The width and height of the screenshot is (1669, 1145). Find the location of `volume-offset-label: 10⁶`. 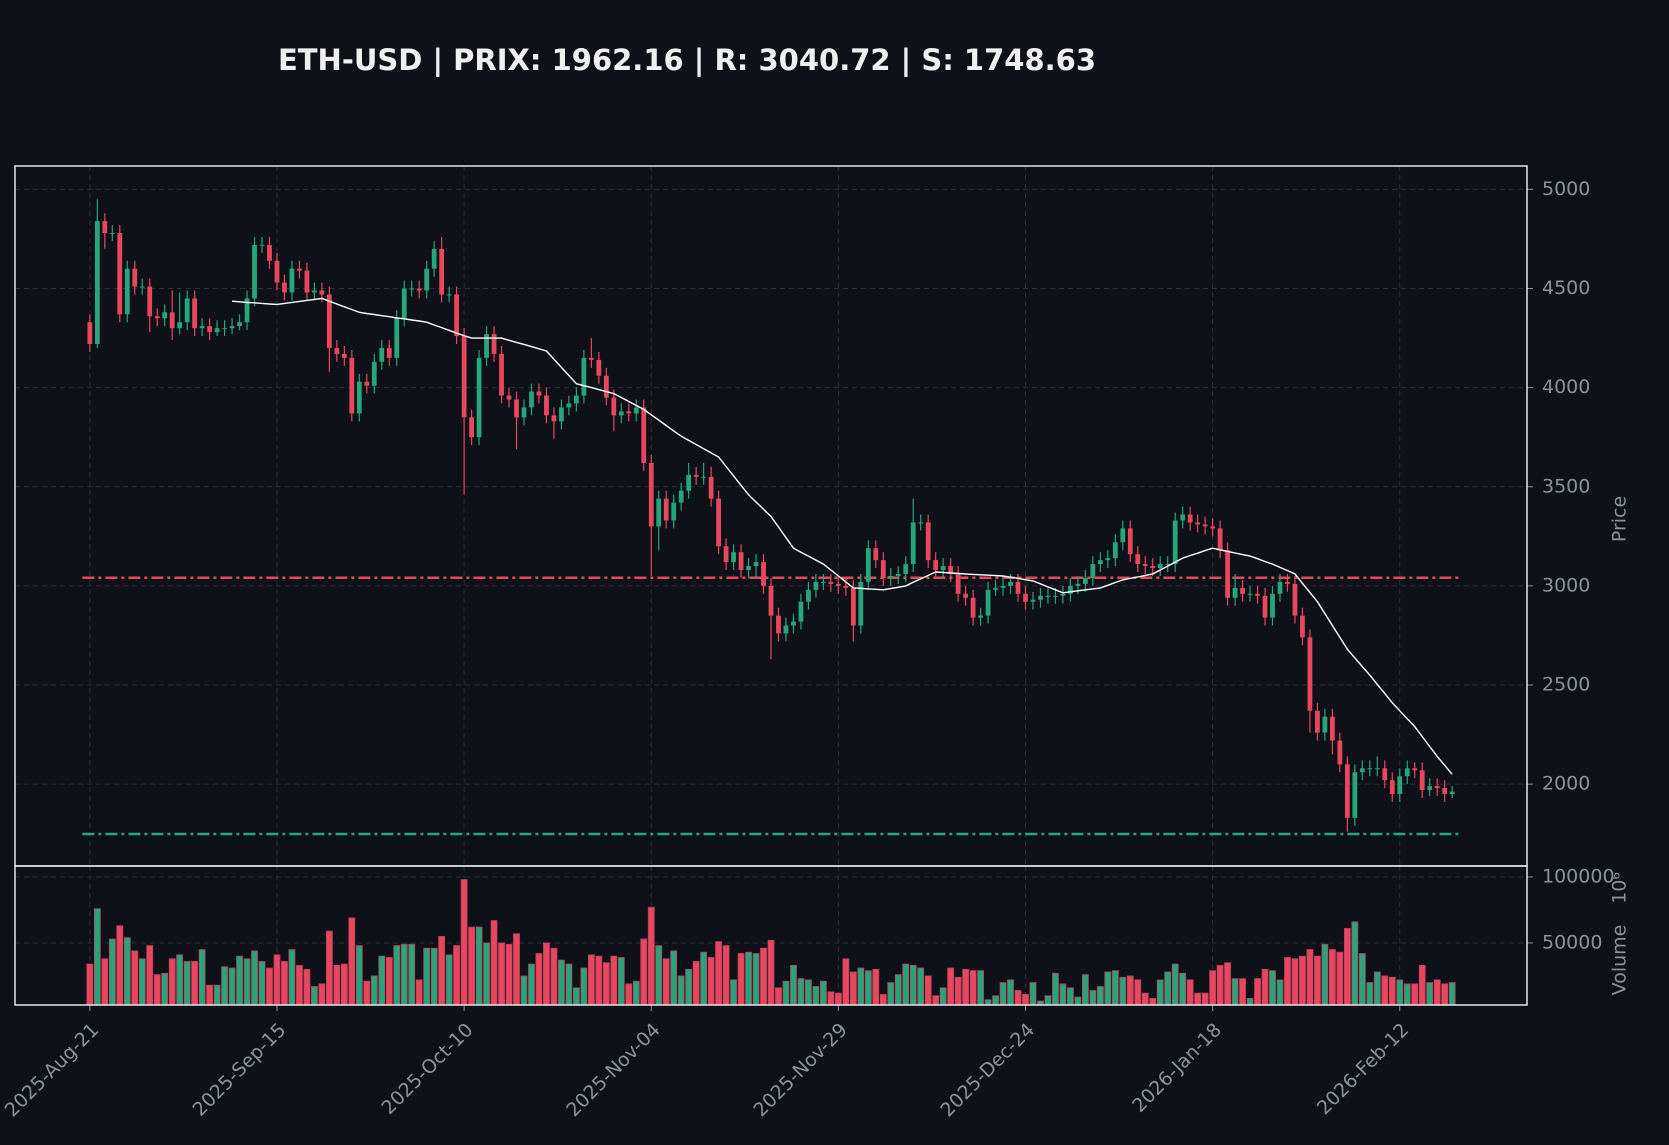

volume-offset-label: 10⁶ is located at coordinates (1620, 888).